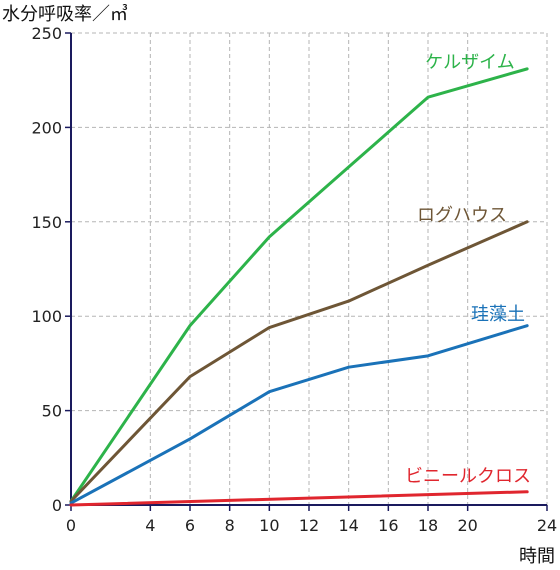 The image size is (560, 570). Describe the element at coordinates (467, 525) in the screenshot. I see `x-tick-label: 20` at that location.